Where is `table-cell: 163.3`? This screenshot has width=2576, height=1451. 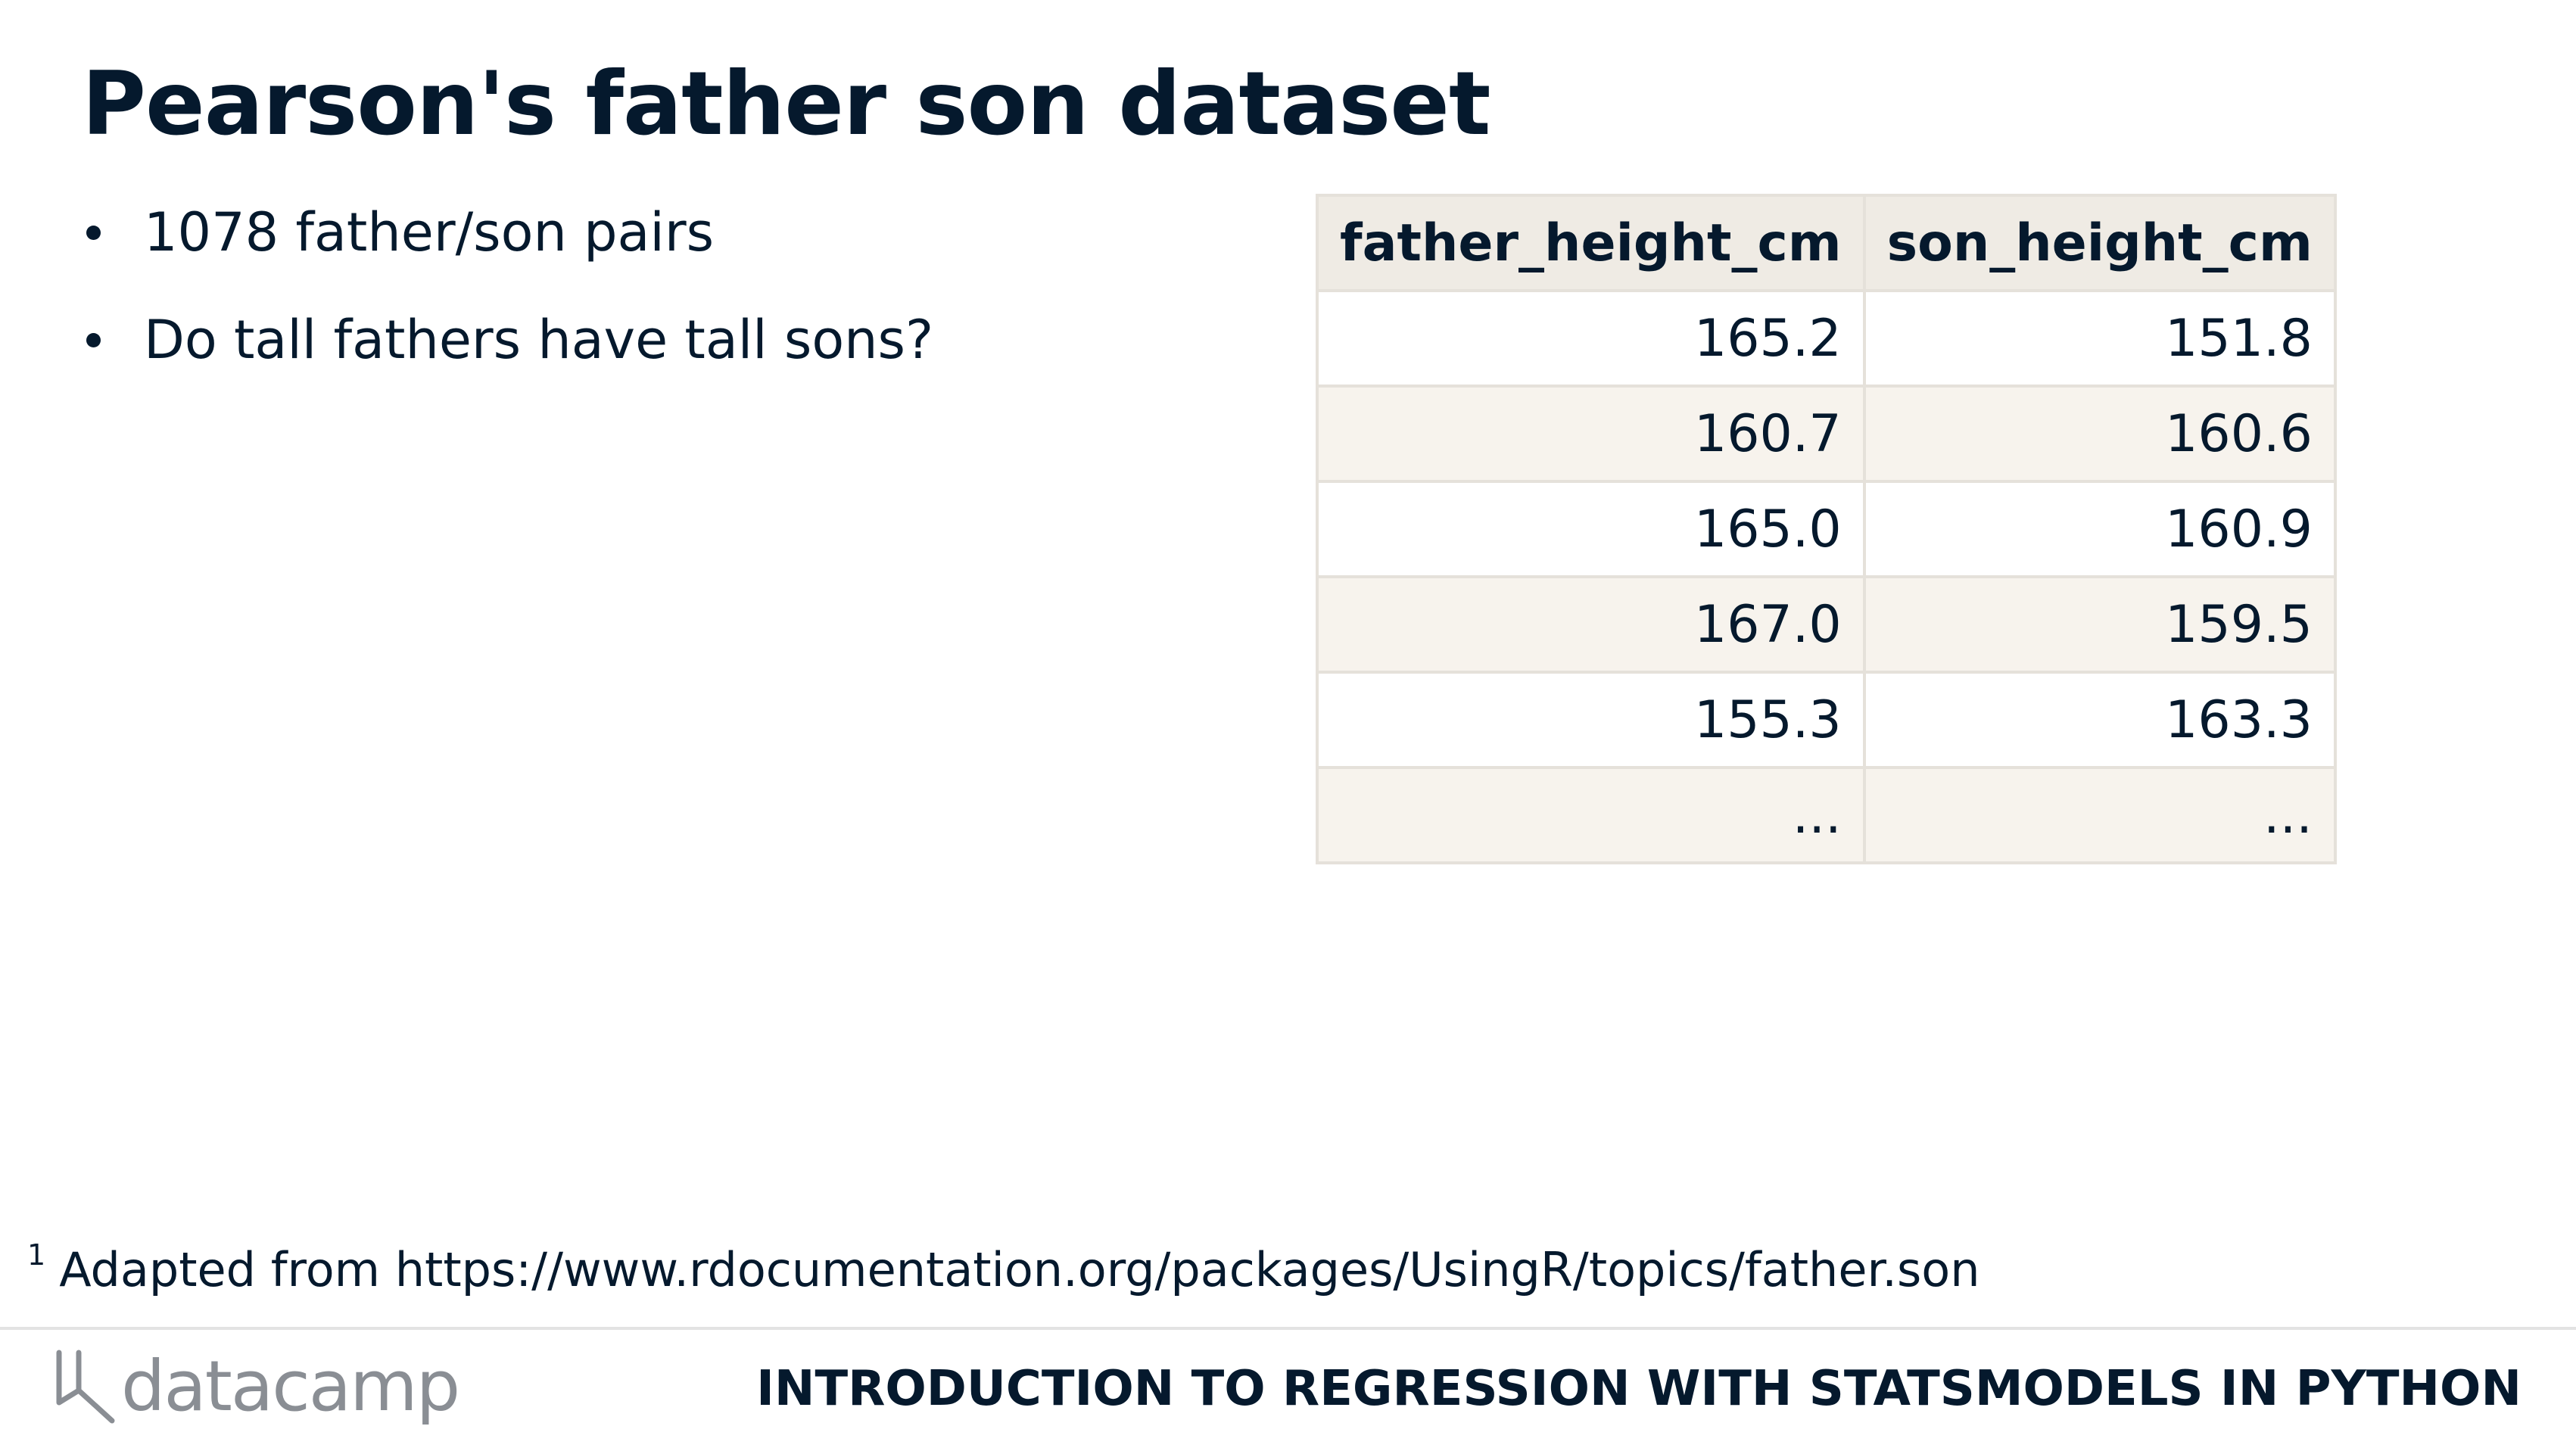
table-cell: 163.3 is located at coordinates (2099, 720).